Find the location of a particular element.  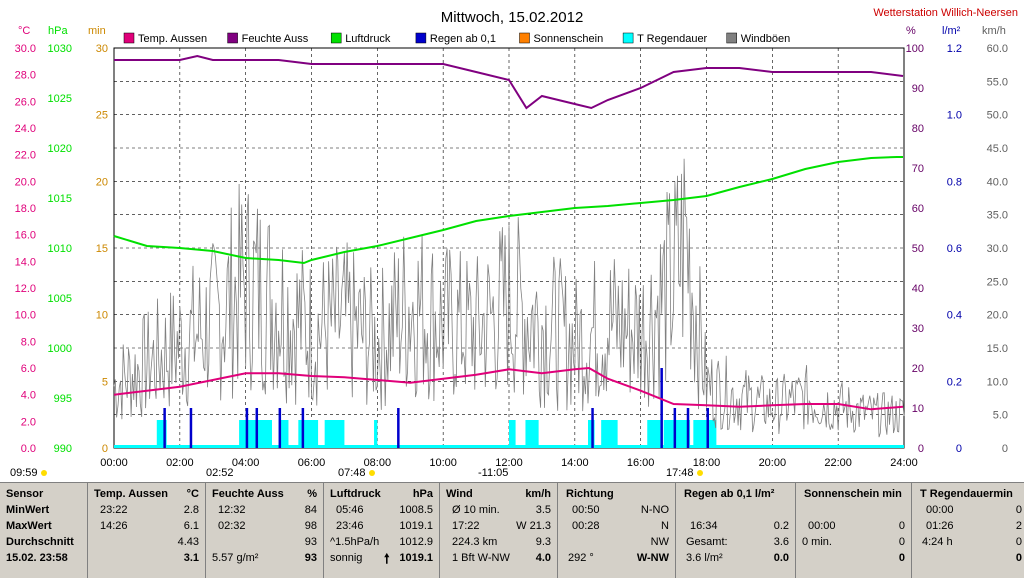

wind-axis-tick: 55.0 is located at coordinates (997, 82).